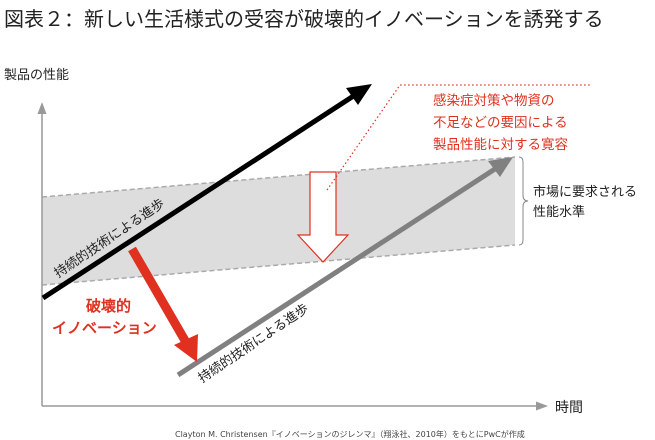 The image size is (655, 440). What do you see at coordinates (278, 177) in the screenshot?
I see `band-top-edge` at bounding box center [278, 177].